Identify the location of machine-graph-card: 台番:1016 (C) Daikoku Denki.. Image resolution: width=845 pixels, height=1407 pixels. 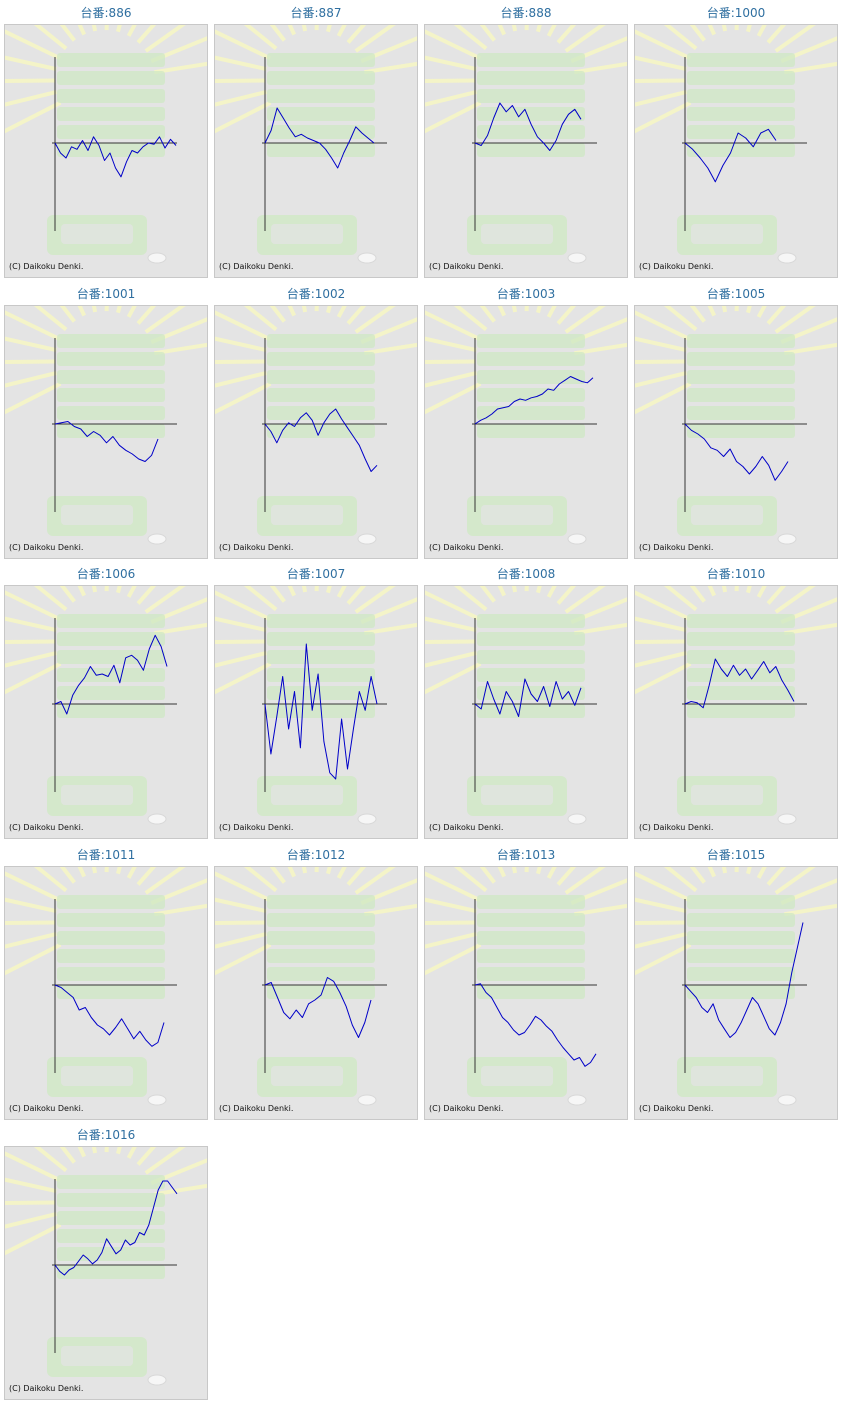
(106, 1263).